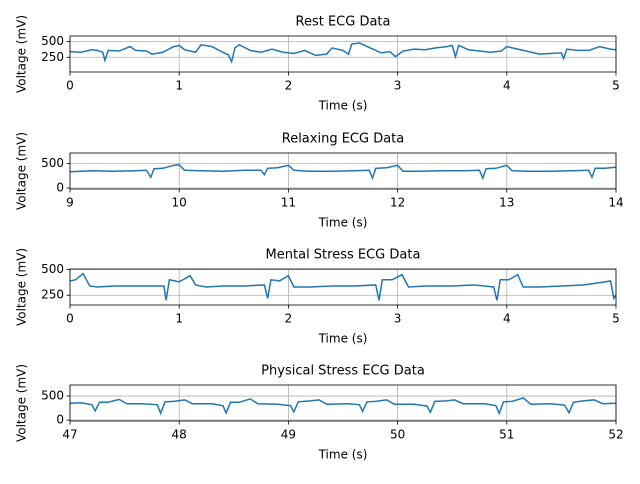 This screenshot has height=484, width=640. I want to click on x-tick-label: 52, so click(615, 435).